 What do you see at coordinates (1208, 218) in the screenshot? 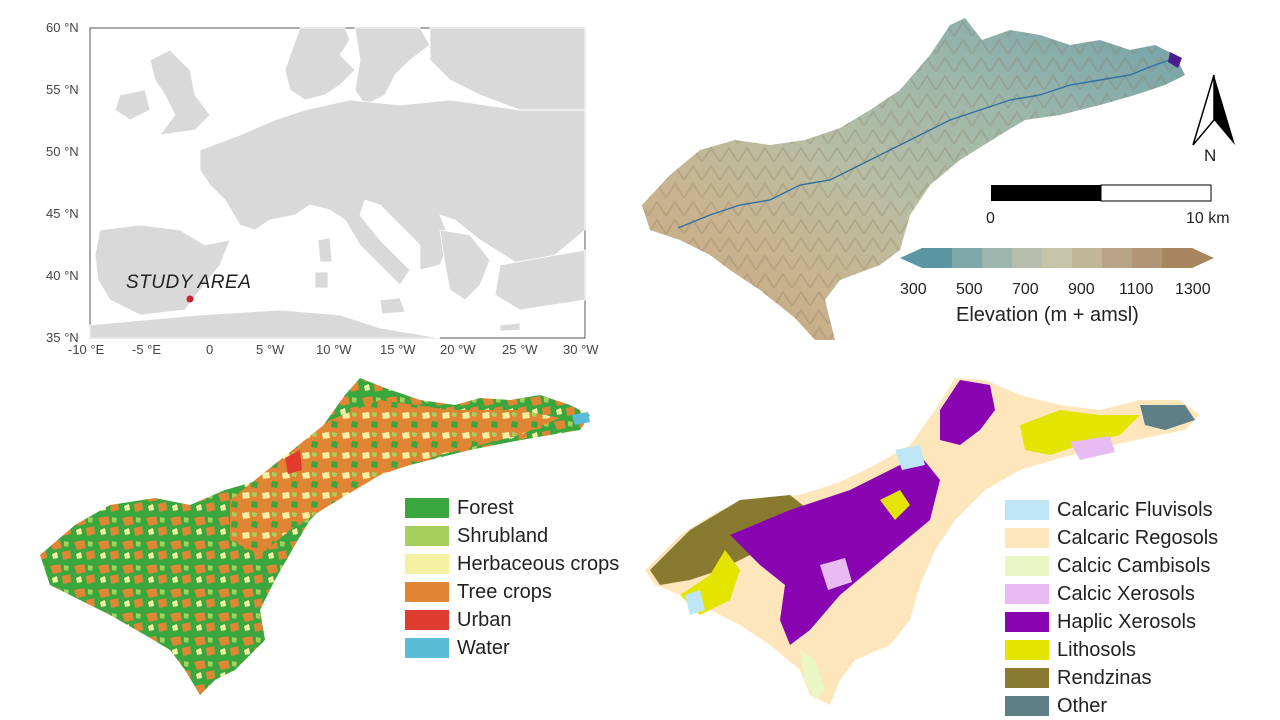
I see `scale-end-label: 10 km` at bounding box center [1208, 218].